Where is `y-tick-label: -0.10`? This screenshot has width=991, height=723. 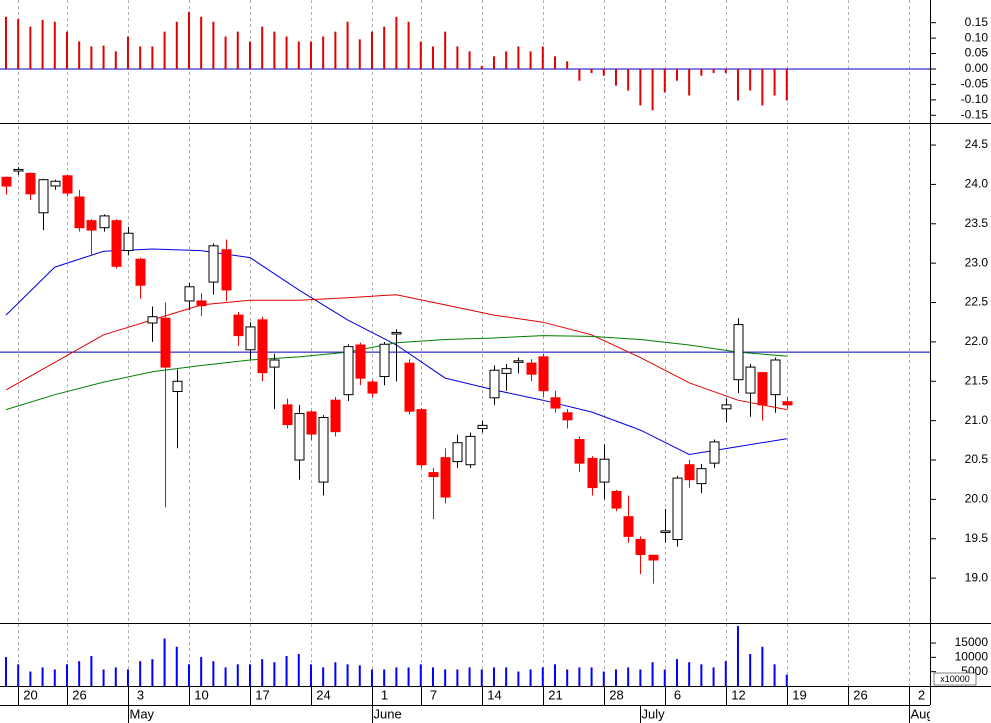 y-tick-label: -0.10 is located at coordinates (975, 99).